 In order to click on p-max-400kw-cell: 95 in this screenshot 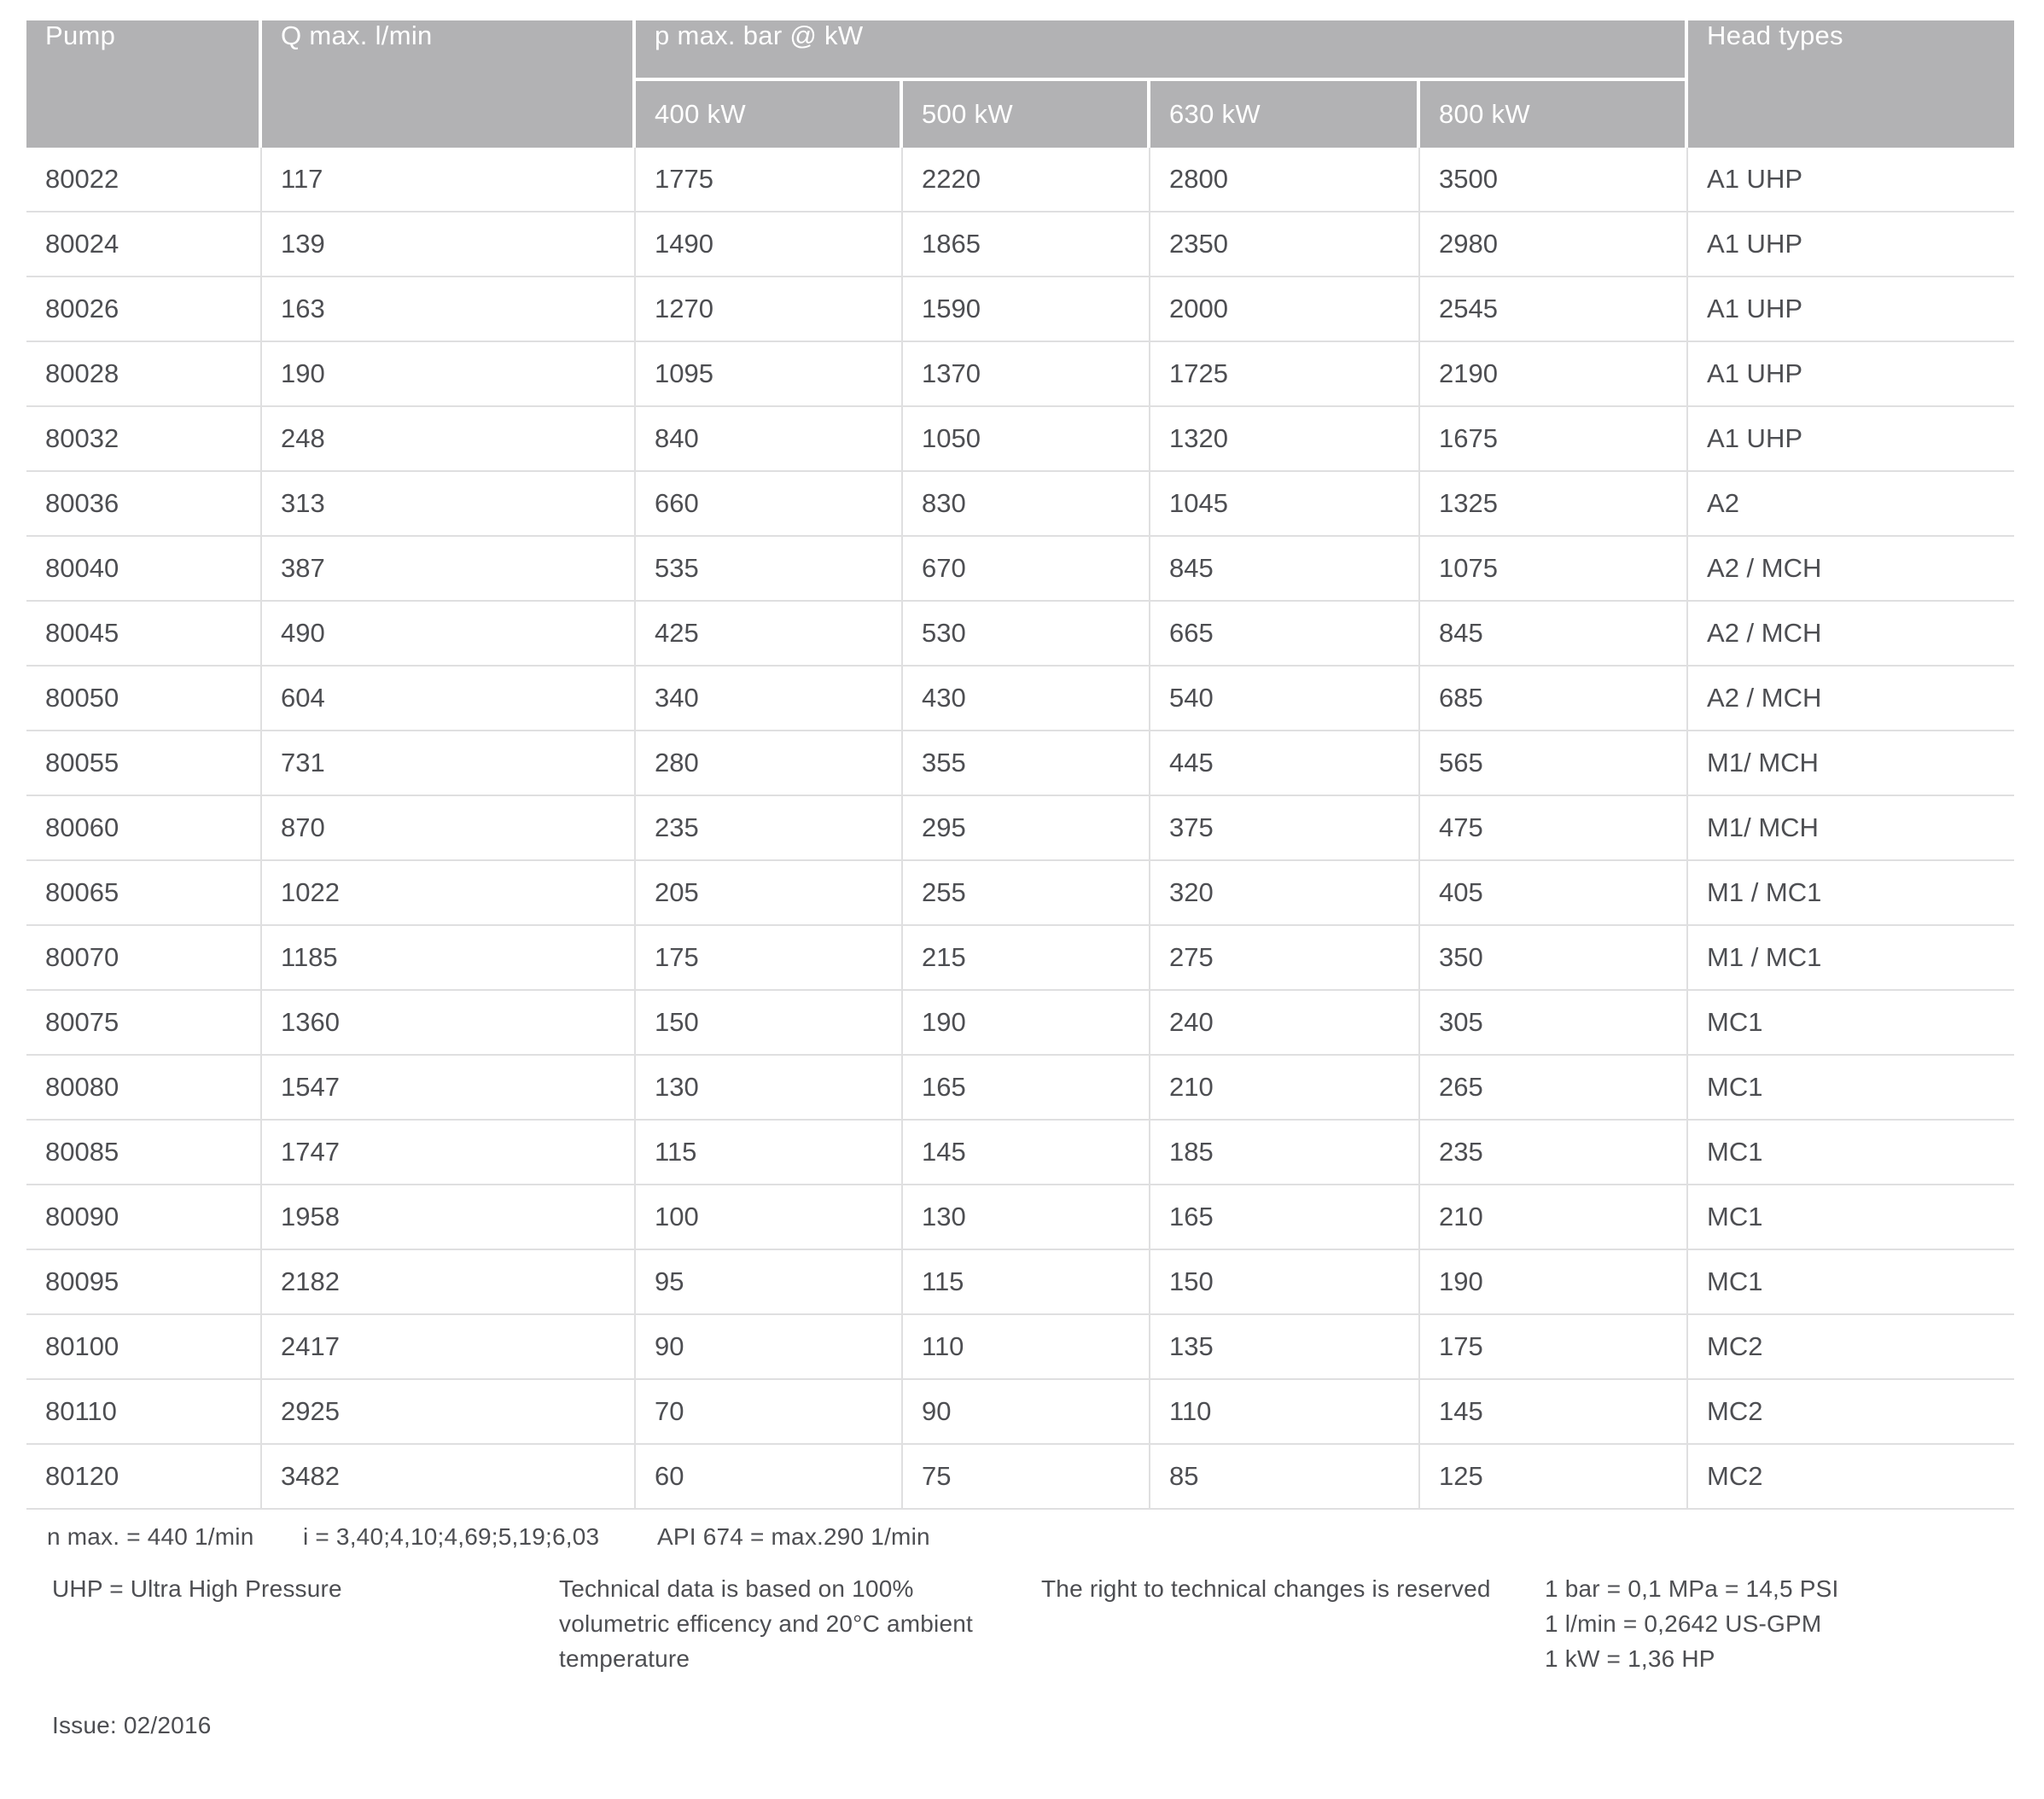, I will do `click(769, 1282)`.